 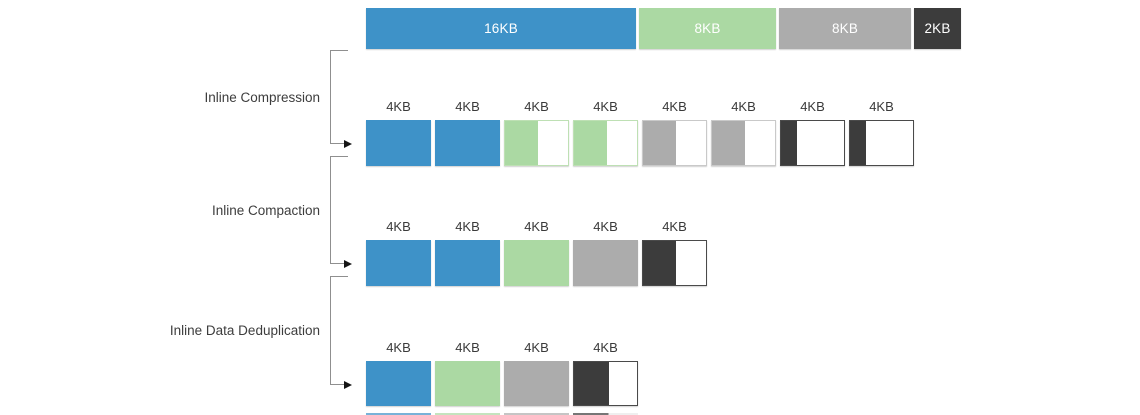 I want to click on stage-label: Inline Compaction, so click(x=265, y=210).